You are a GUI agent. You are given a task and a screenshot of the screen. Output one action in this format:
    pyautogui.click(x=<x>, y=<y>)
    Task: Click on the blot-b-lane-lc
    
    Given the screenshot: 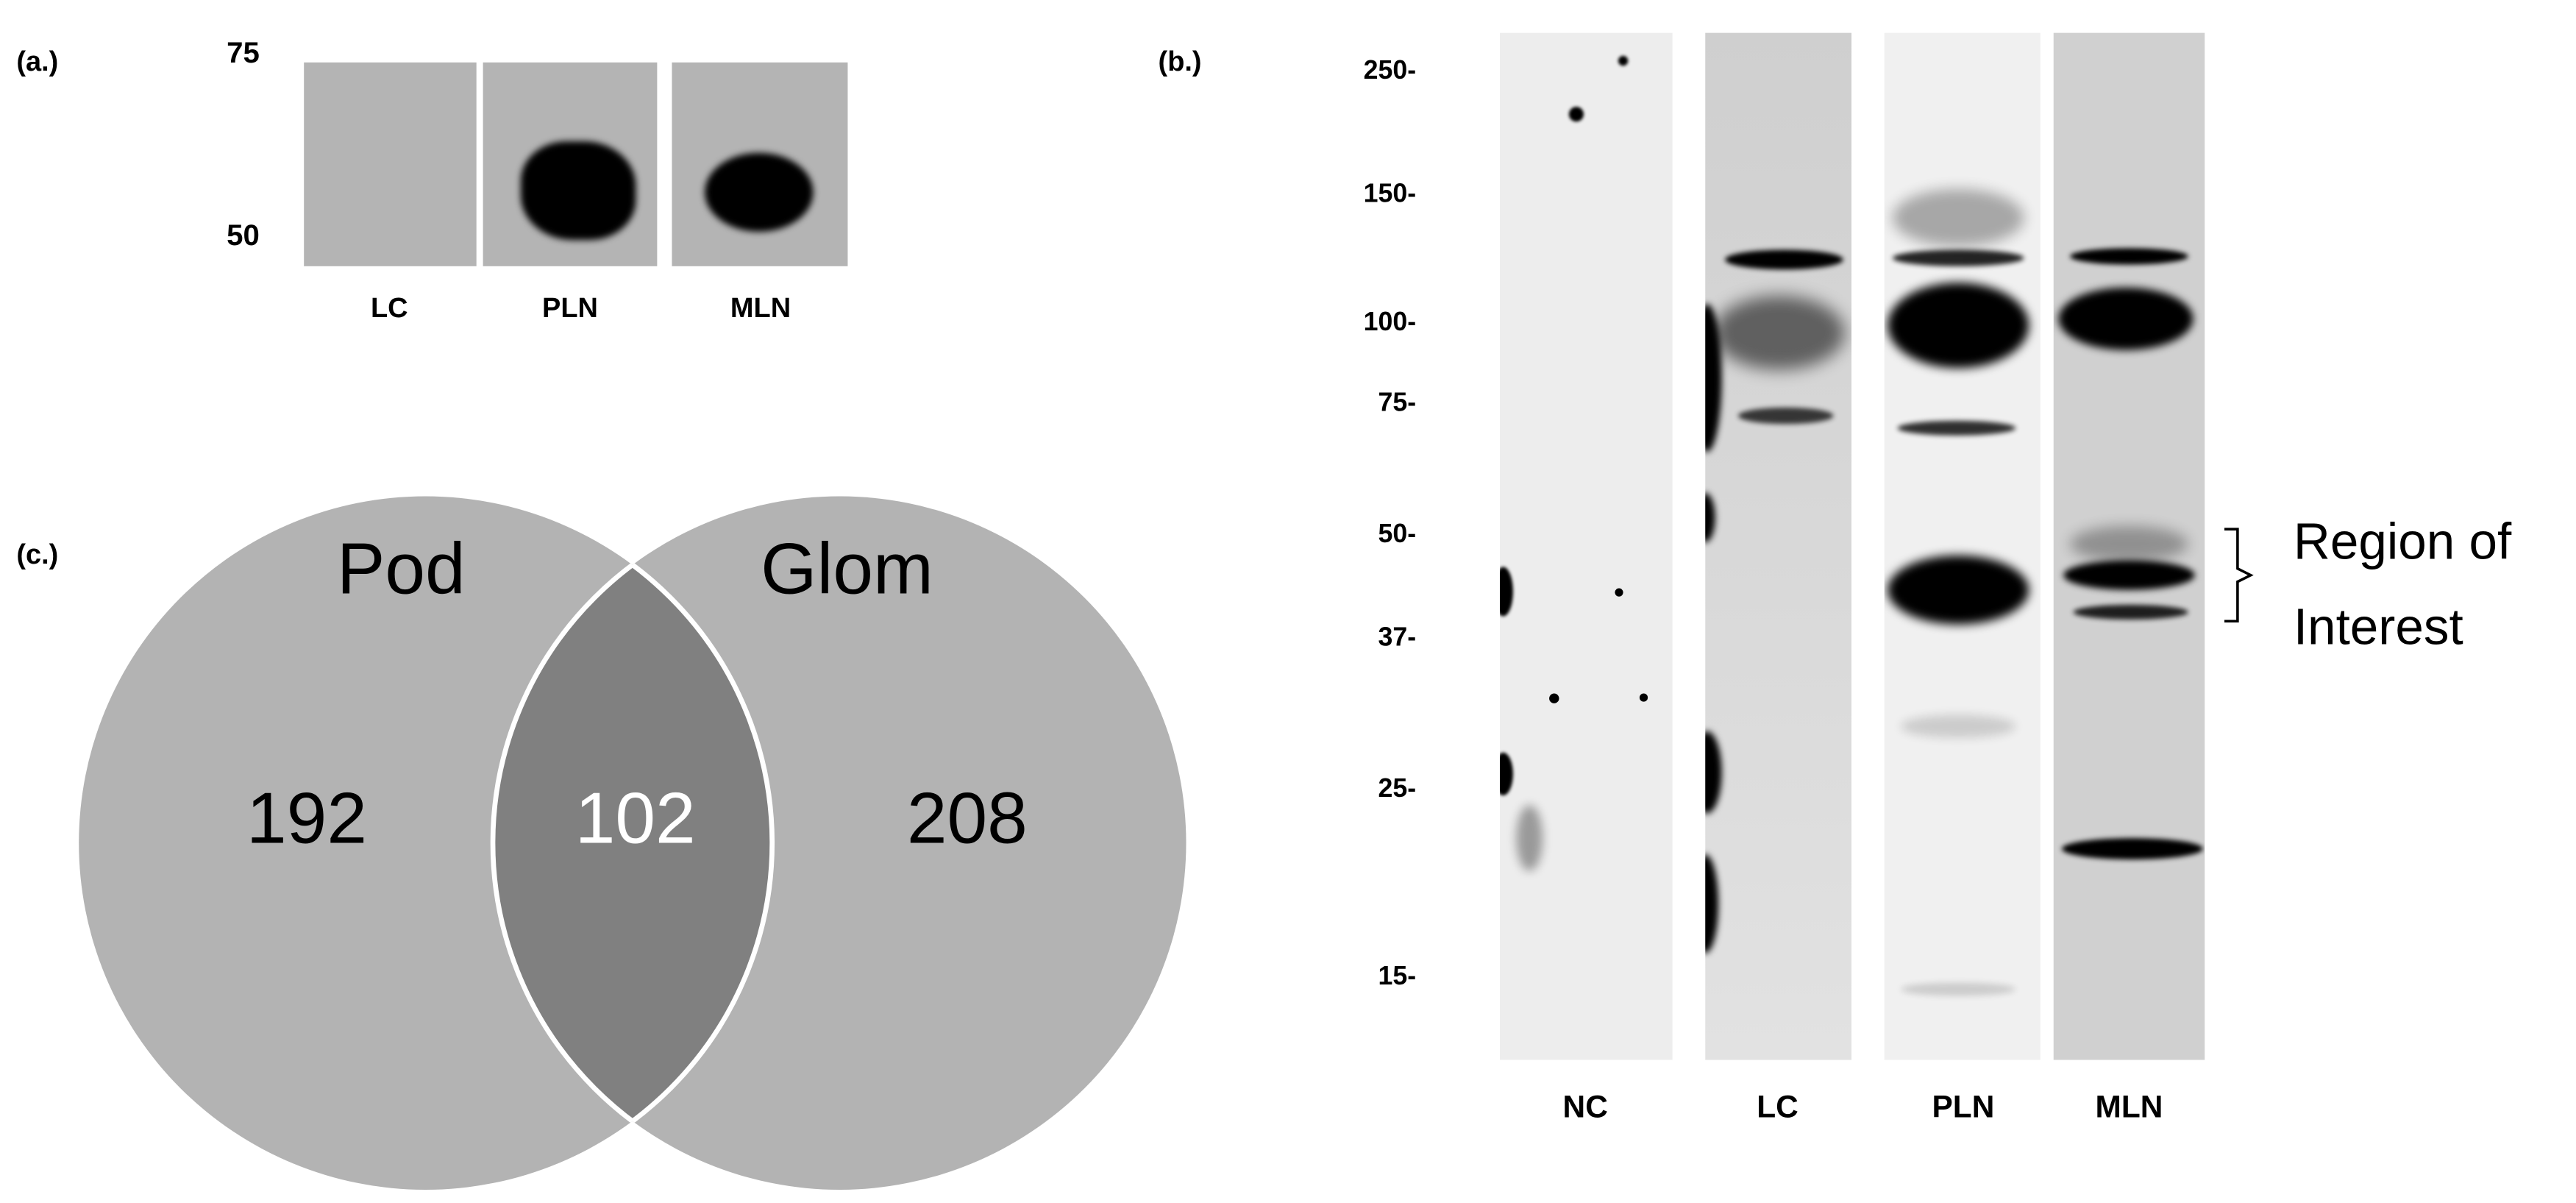 What is the action you would take?
    pyautogui.click(x=1778, y=546)
    